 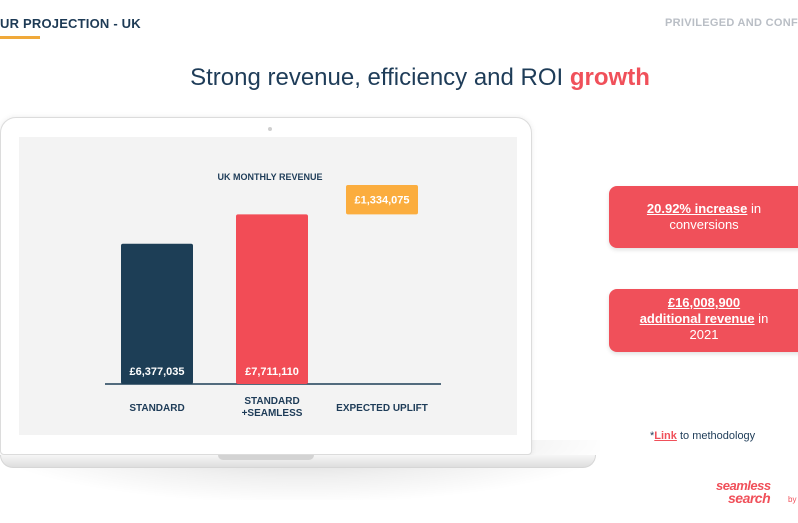 I want to click on bar-expected-uplift, so click(x=382, y=200).